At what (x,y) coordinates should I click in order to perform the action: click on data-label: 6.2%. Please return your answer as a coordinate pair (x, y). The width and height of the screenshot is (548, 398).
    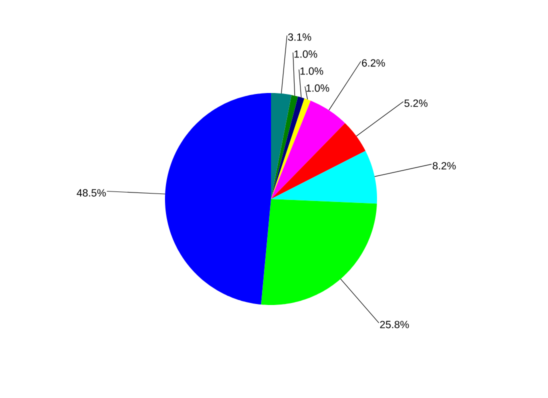
    Looking at the image, I should click on (373, 63).